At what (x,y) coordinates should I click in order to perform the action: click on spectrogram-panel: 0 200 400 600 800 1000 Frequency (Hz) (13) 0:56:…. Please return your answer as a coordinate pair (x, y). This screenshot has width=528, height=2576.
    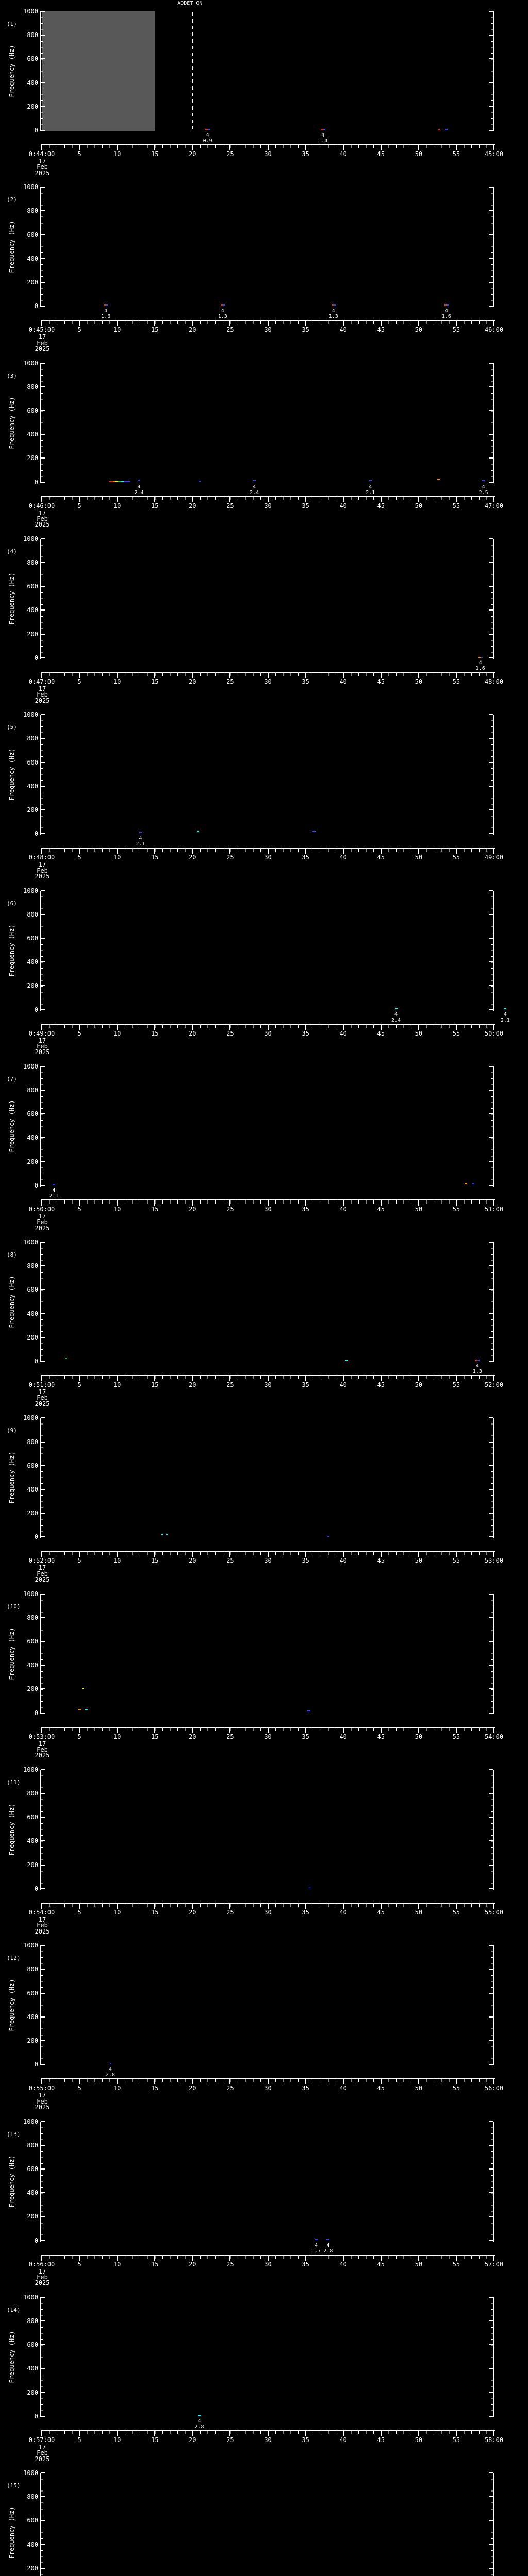
    Looking at the image, I should click on (264, 2198).